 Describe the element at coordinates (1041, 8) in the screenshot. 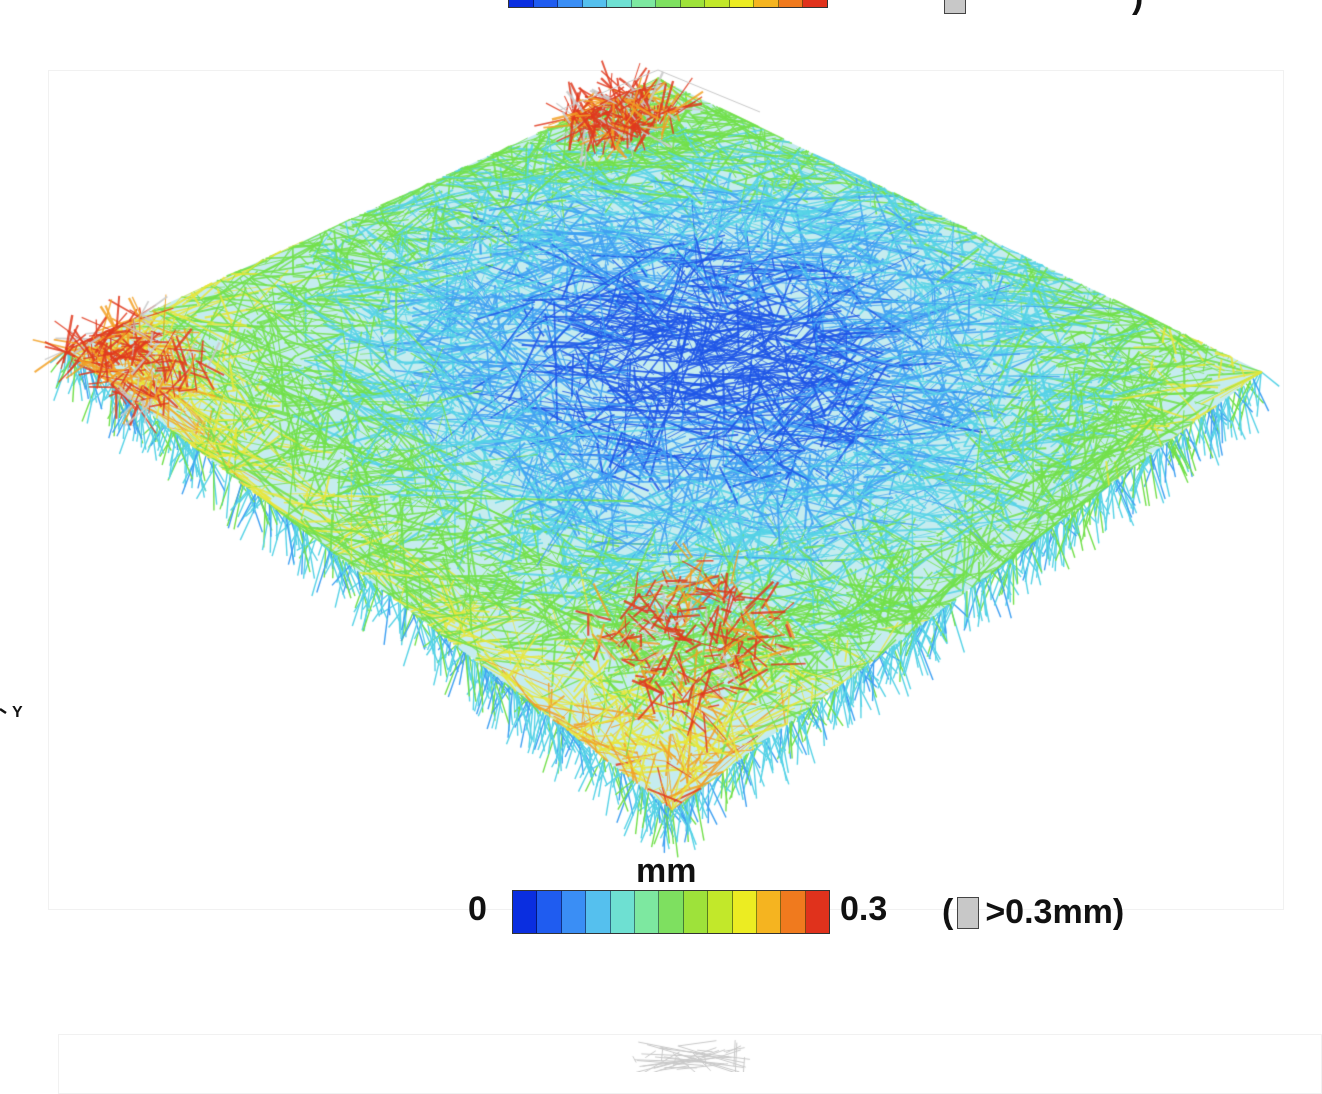

I see `top-legend-note: )` at that location.